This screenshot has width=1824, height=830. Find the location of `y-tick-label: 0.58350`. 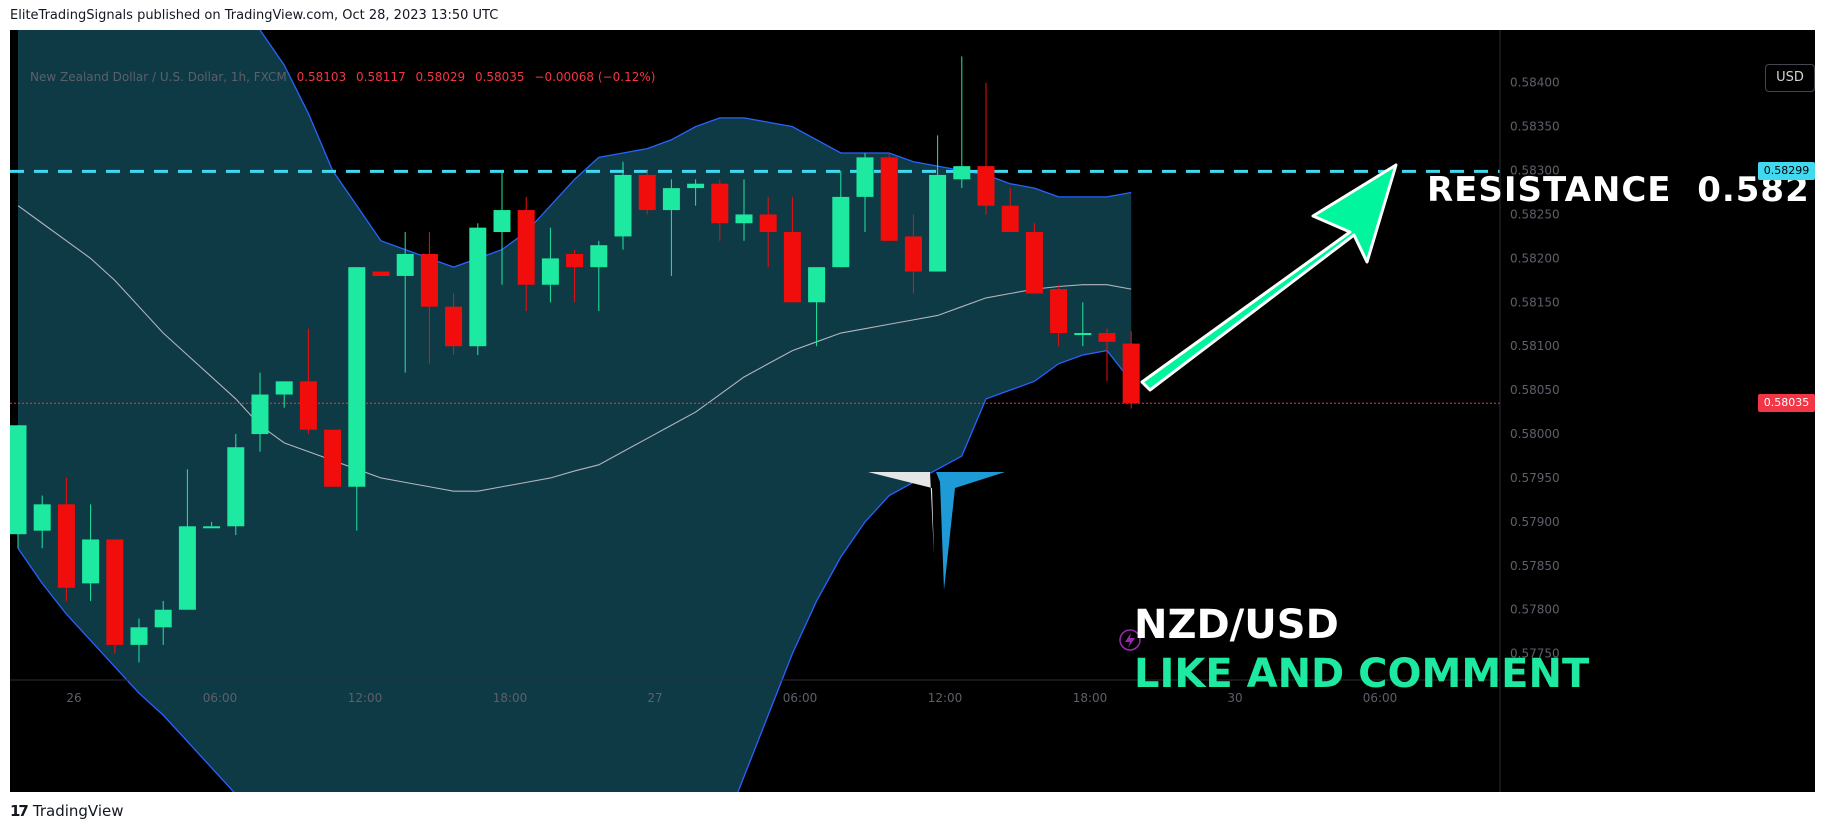

y-tick-label: 0.58350 is located at coordinates (1535, 127).